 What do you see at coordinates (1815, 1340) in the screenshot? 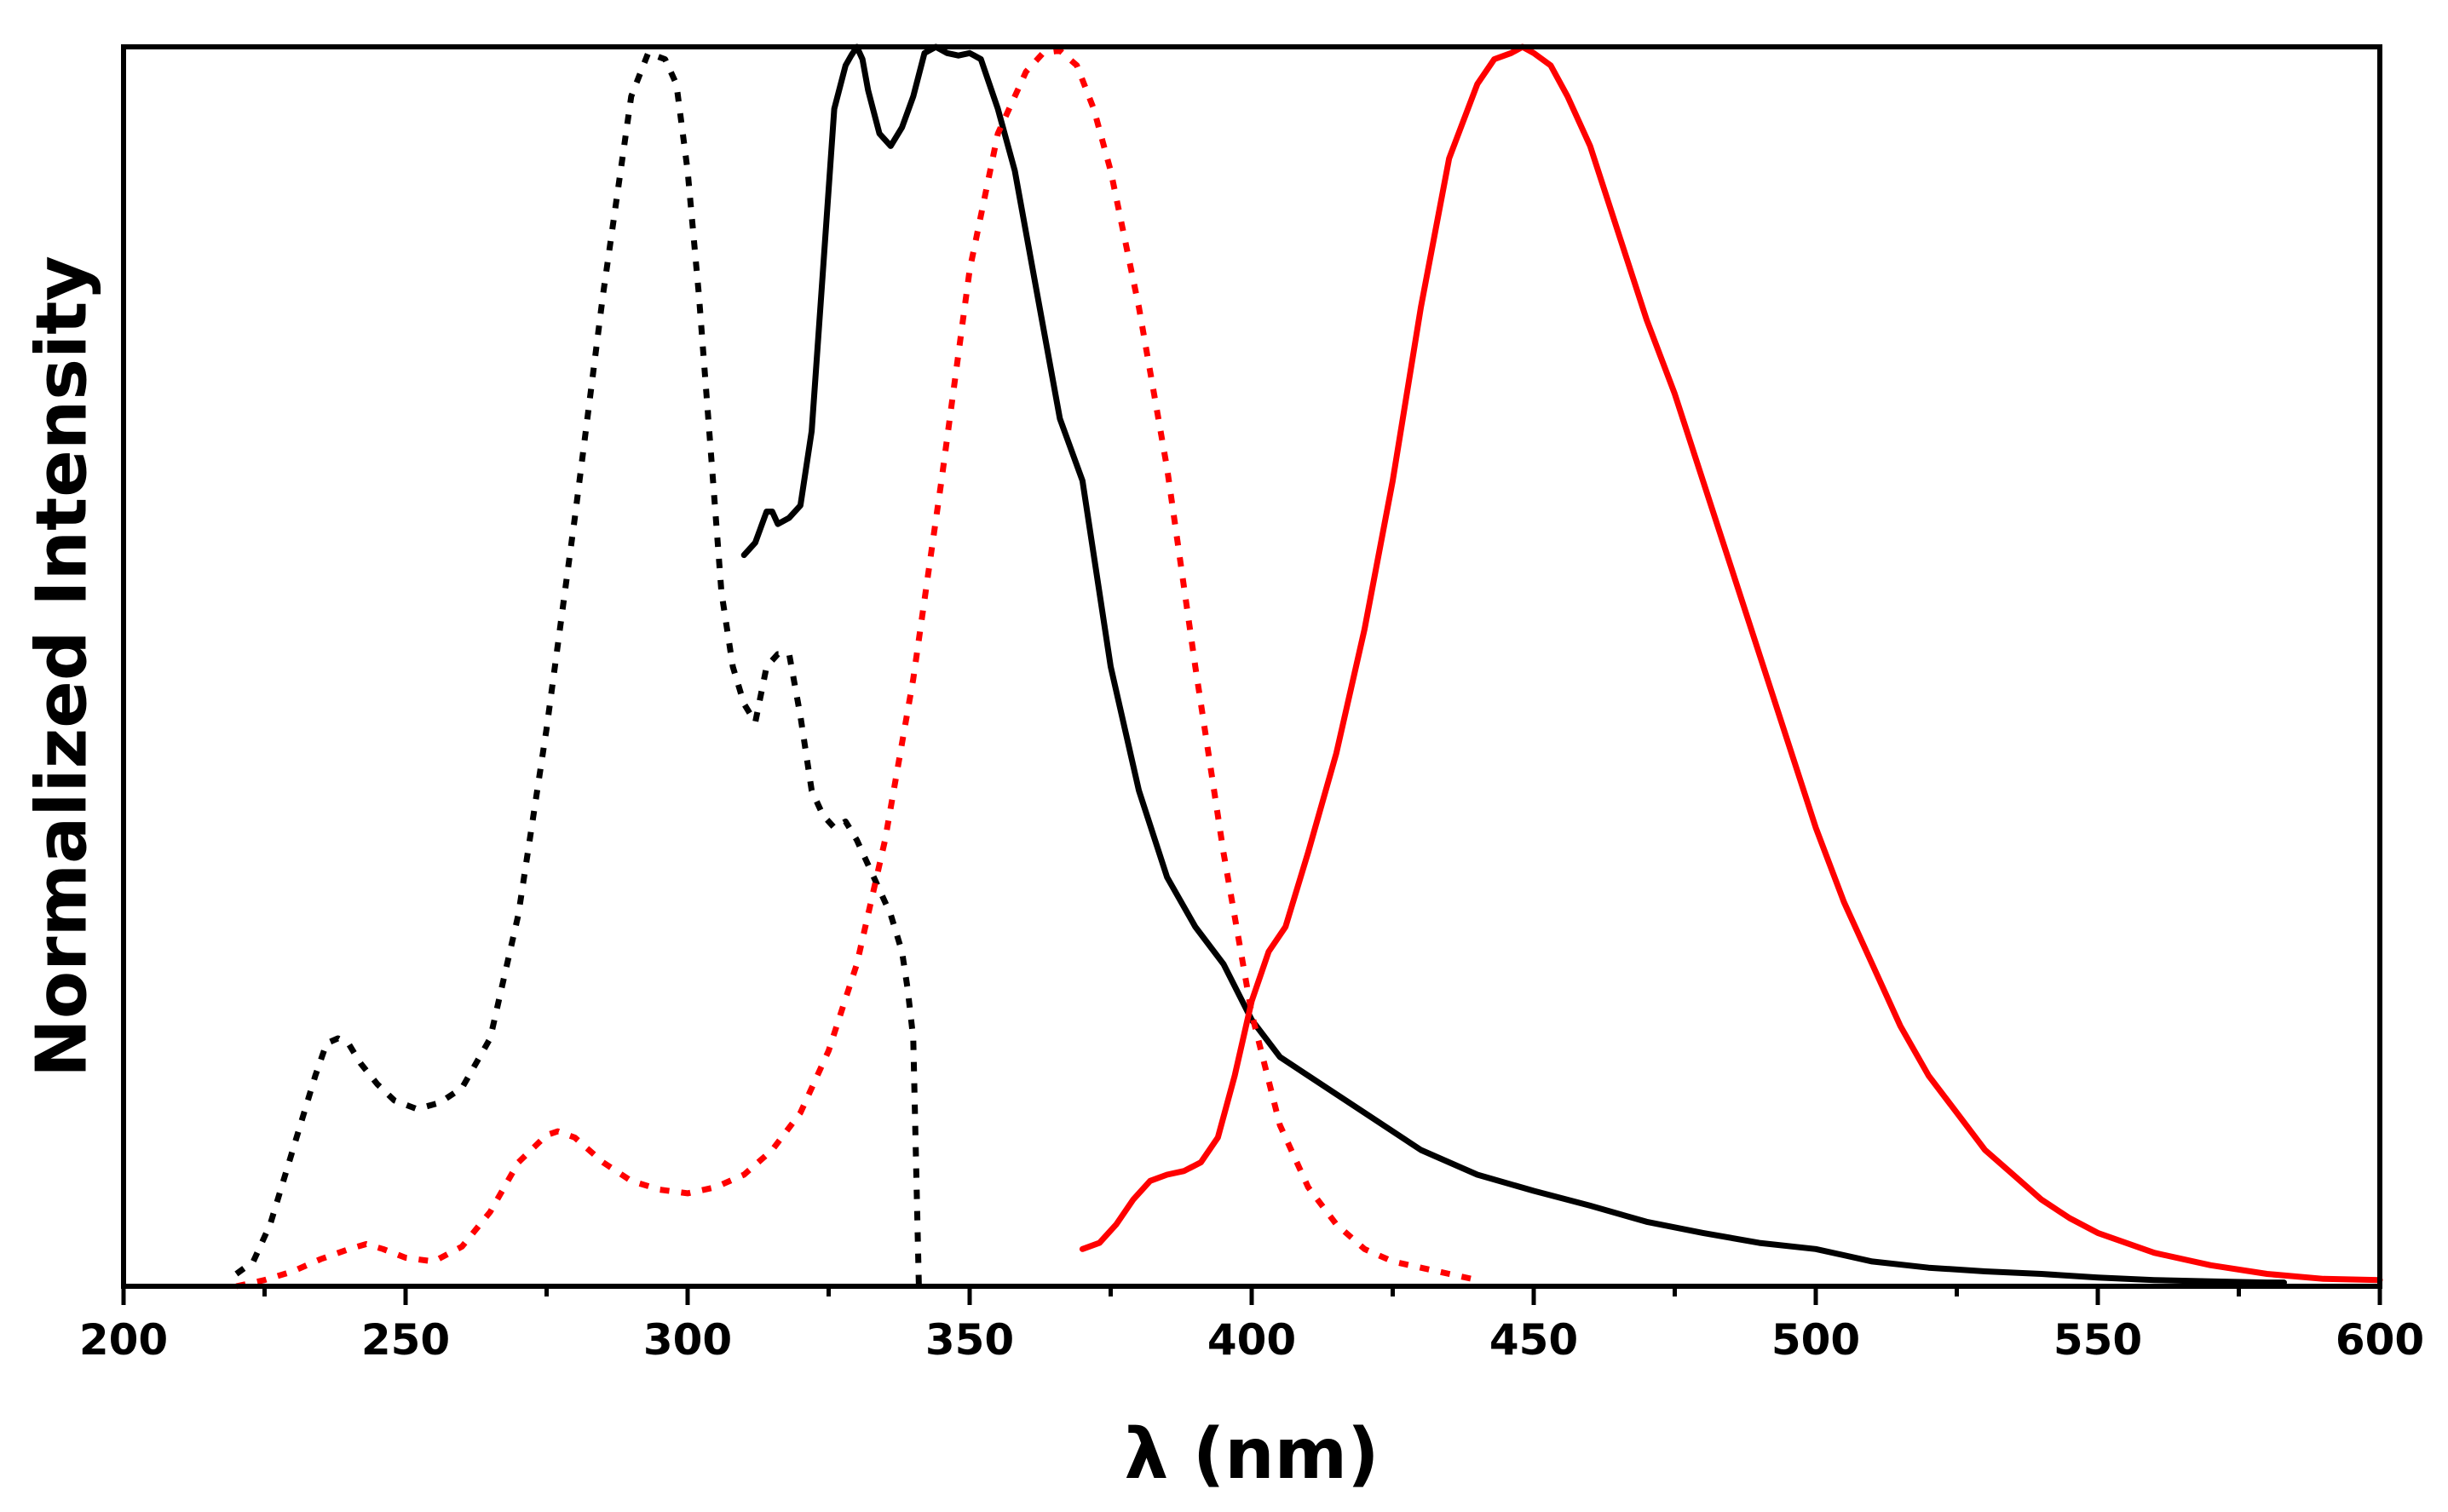
I see `x-tick-label: 500` at bounding box center [1815, 1340].